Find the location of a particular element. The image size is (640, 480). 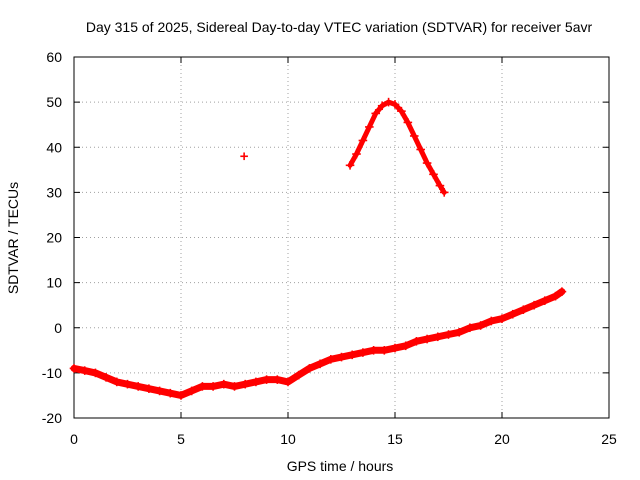

x-tick-label: 5 is located at coordinates (181, 439).